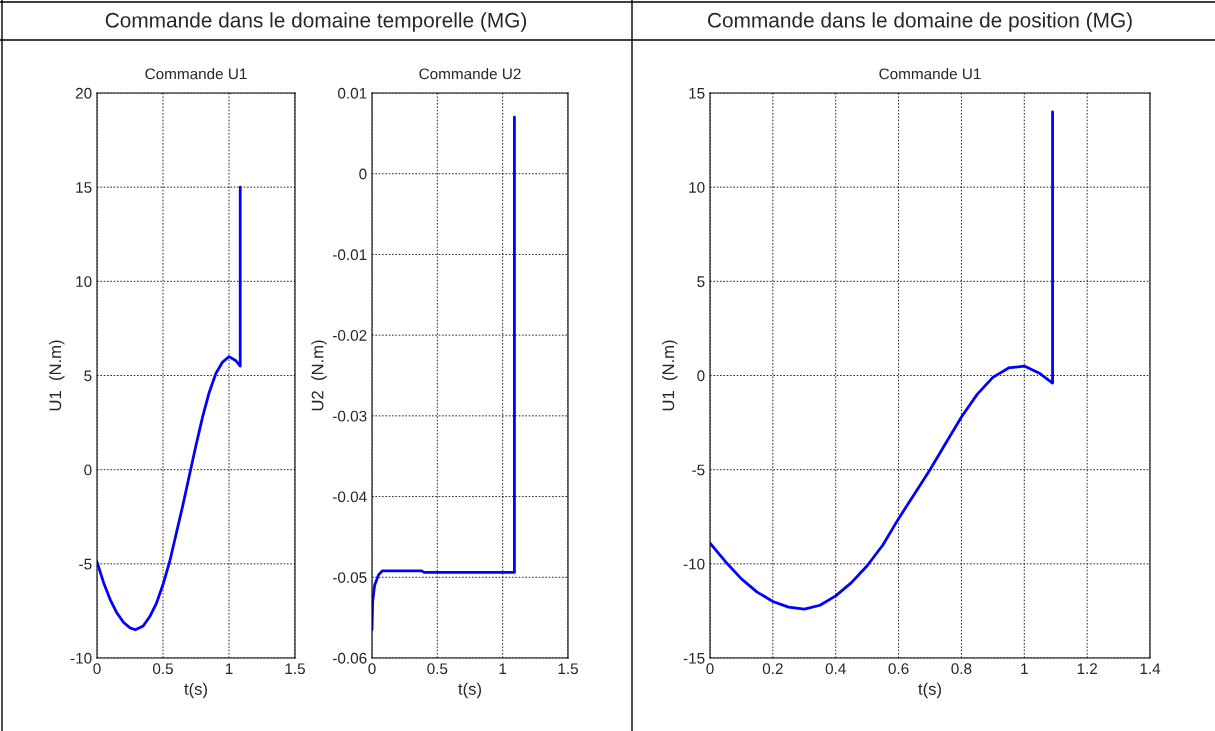 The image size is (1215, 731). I want to click on line-series, so click(169, 408).